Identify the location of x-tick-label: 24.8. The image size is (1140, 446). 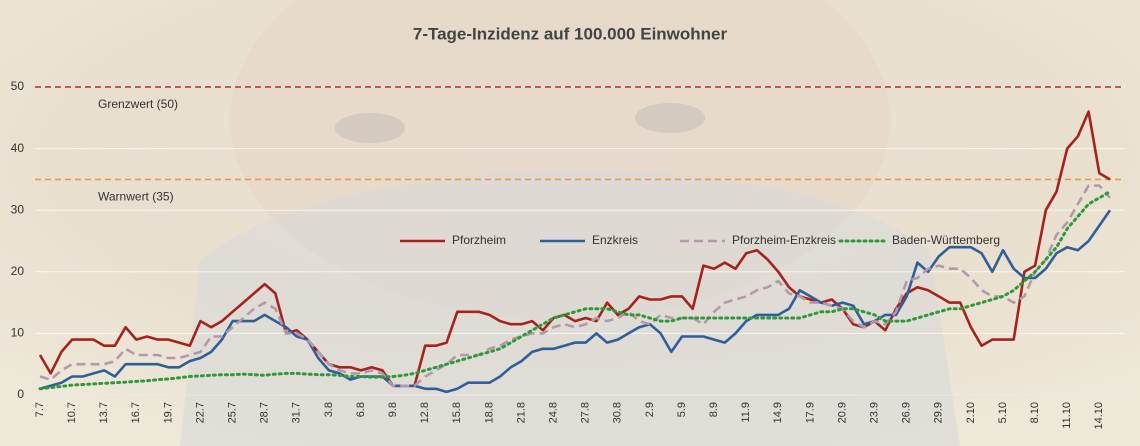
(554, 412).